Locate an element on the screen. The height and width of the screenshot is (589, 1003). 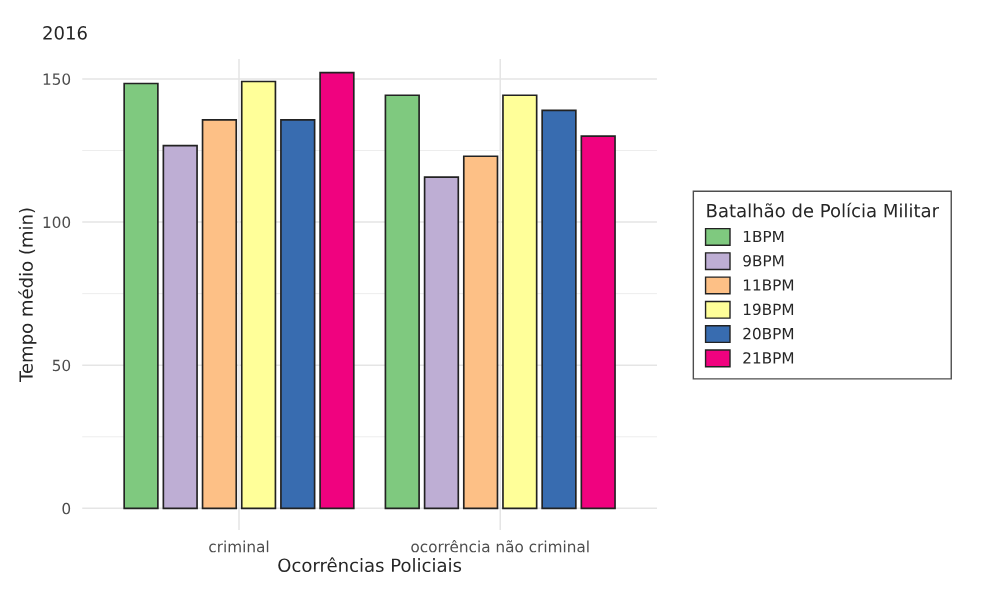
legend-label: 21BPM is located at coordinates (768, 358).